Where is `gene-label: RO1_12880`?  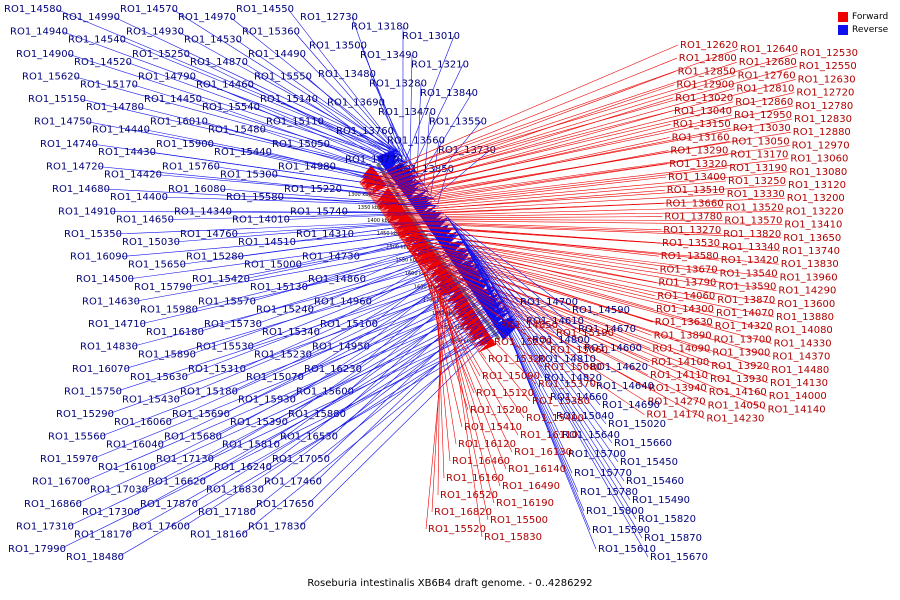 gene-label: RO1_12880 is located at coordinates (822, 132).